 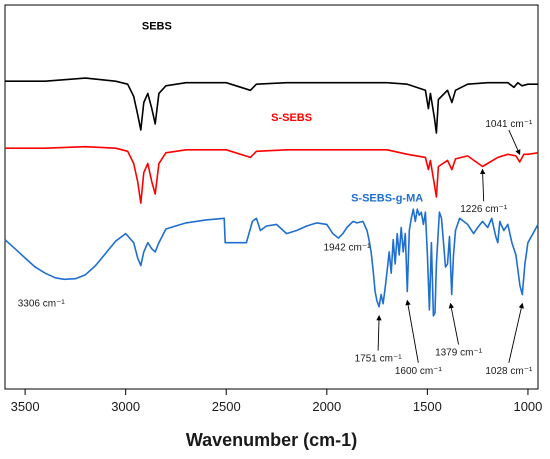 What do you see at coordinates (509, 371) in the screenshot?
I see `annotation-label: 1028 cm⁻¹` at bounding box center [509, 371].